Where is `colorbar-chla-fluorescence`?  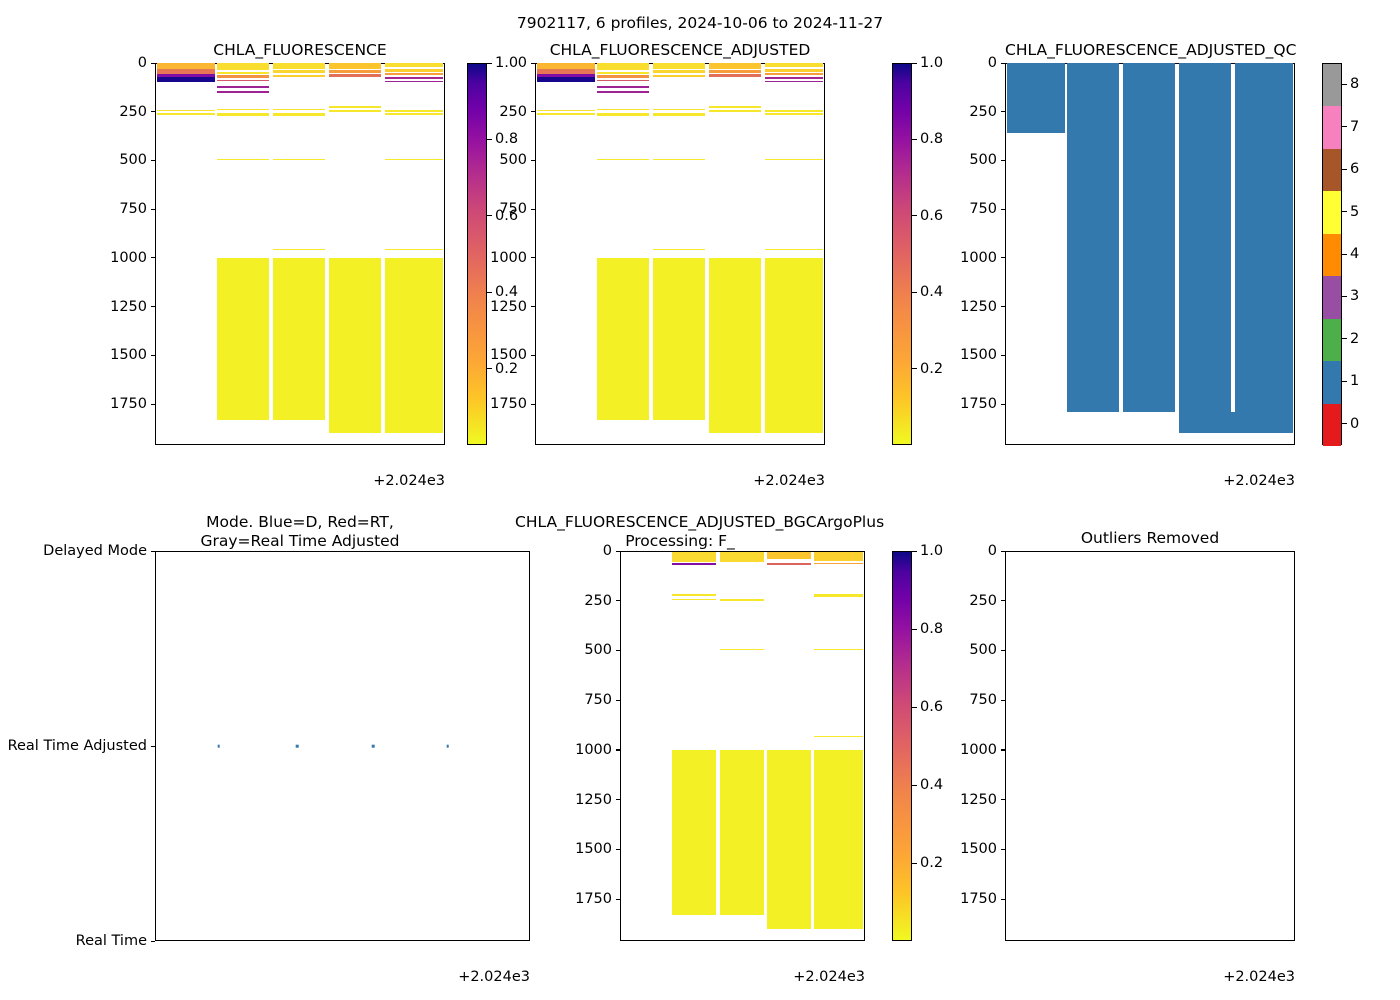 colorbar-chla-fluorescence is located at coordinates (477, 254).